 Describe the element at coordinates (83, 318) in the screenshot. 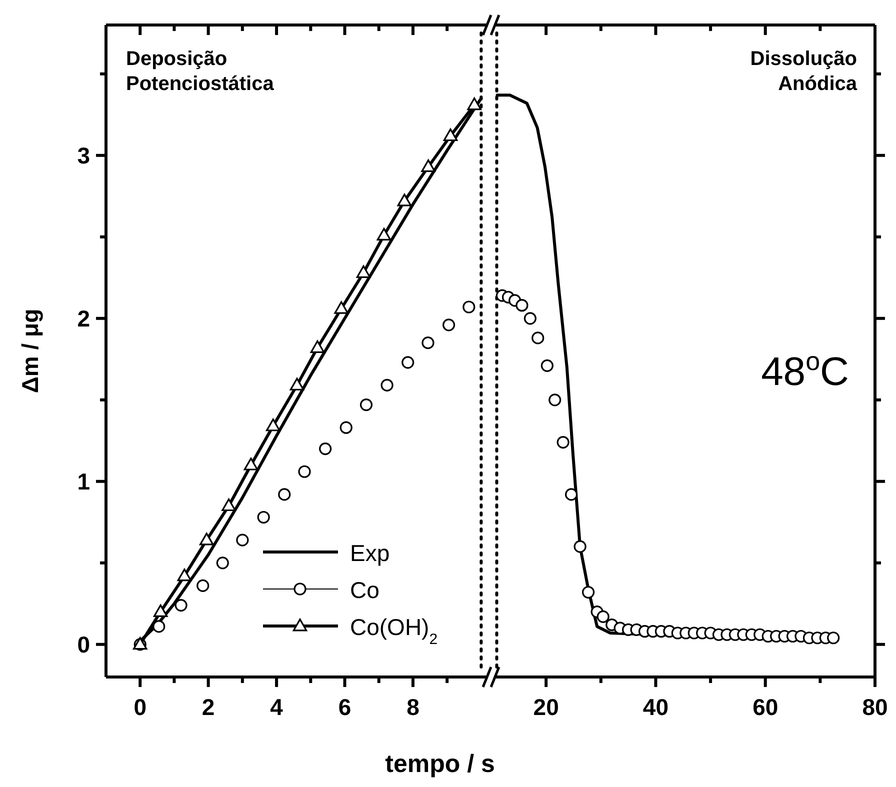

I see `y-tick-label: 2` at that location.